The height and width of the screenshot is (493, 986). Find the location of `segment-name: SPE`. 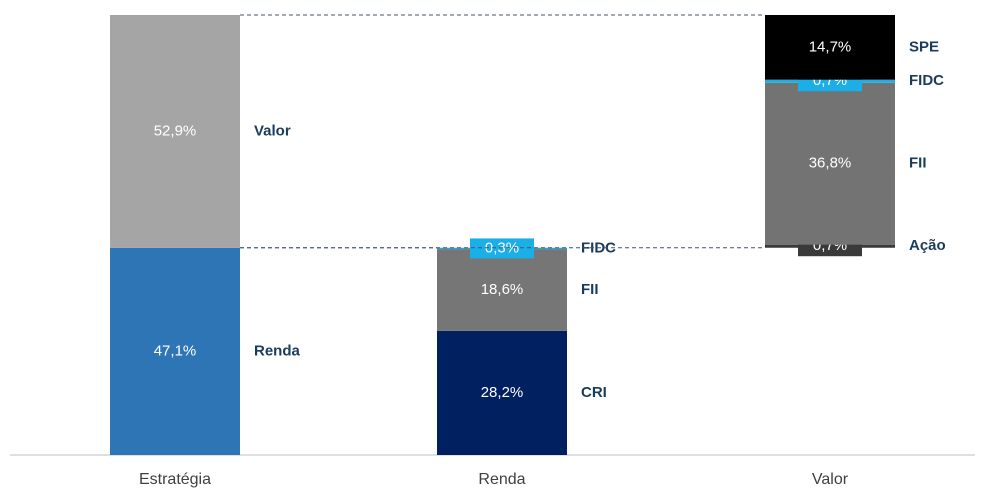

segment-name: SPE is located at coordinates (924, 46).